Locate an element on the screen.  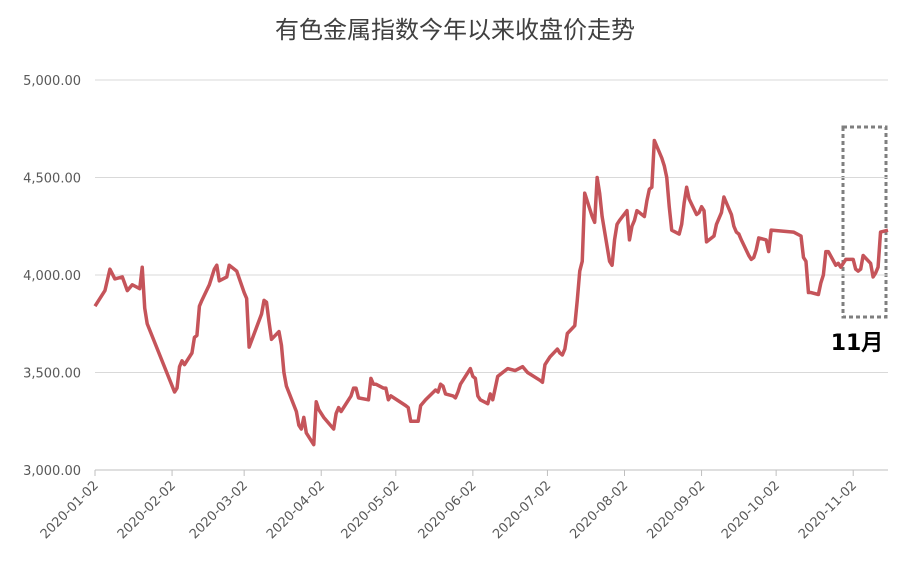
x-tick-label: 2020-03-02 is located at coordinates (219, 510).